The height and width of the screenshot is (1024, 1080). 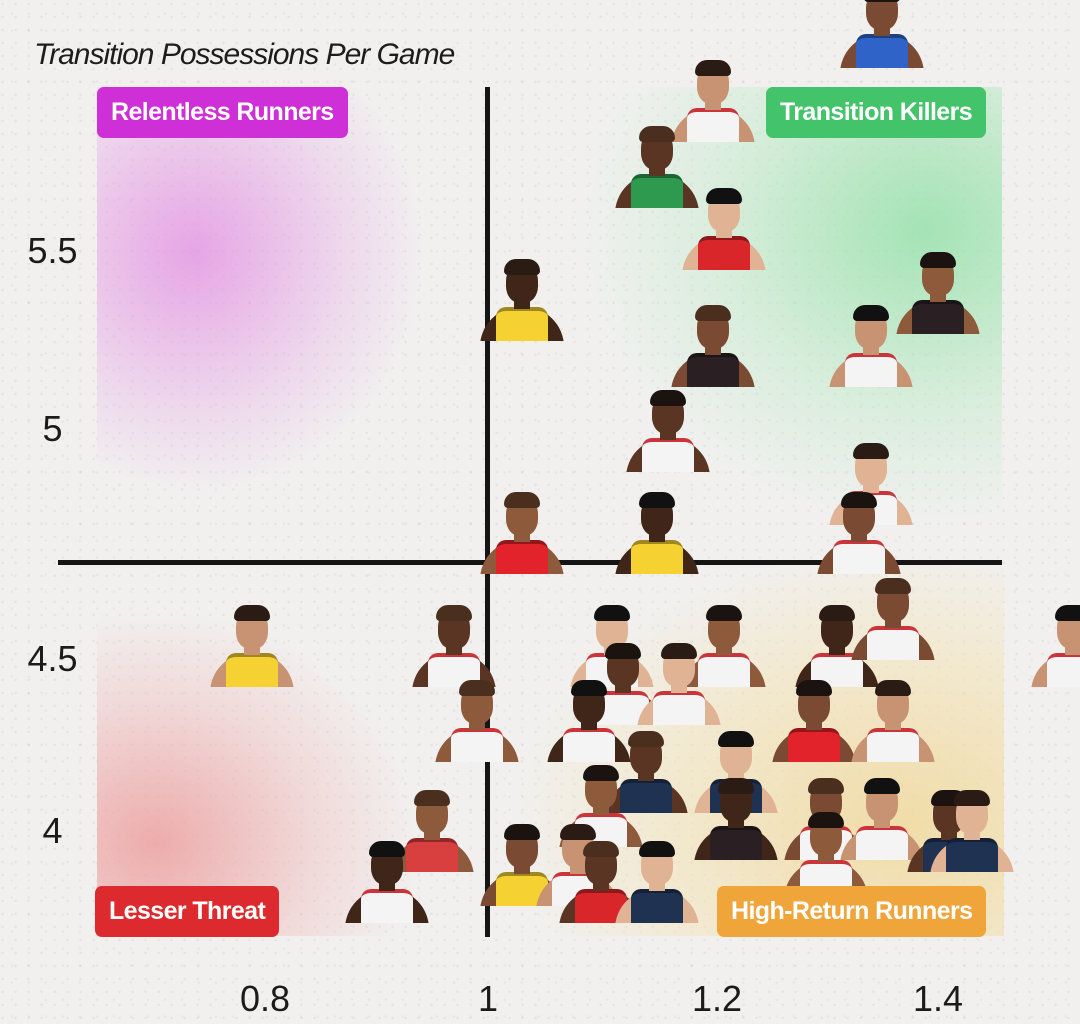 I want to click on y-tick: 5, so click(x=52, y=428).